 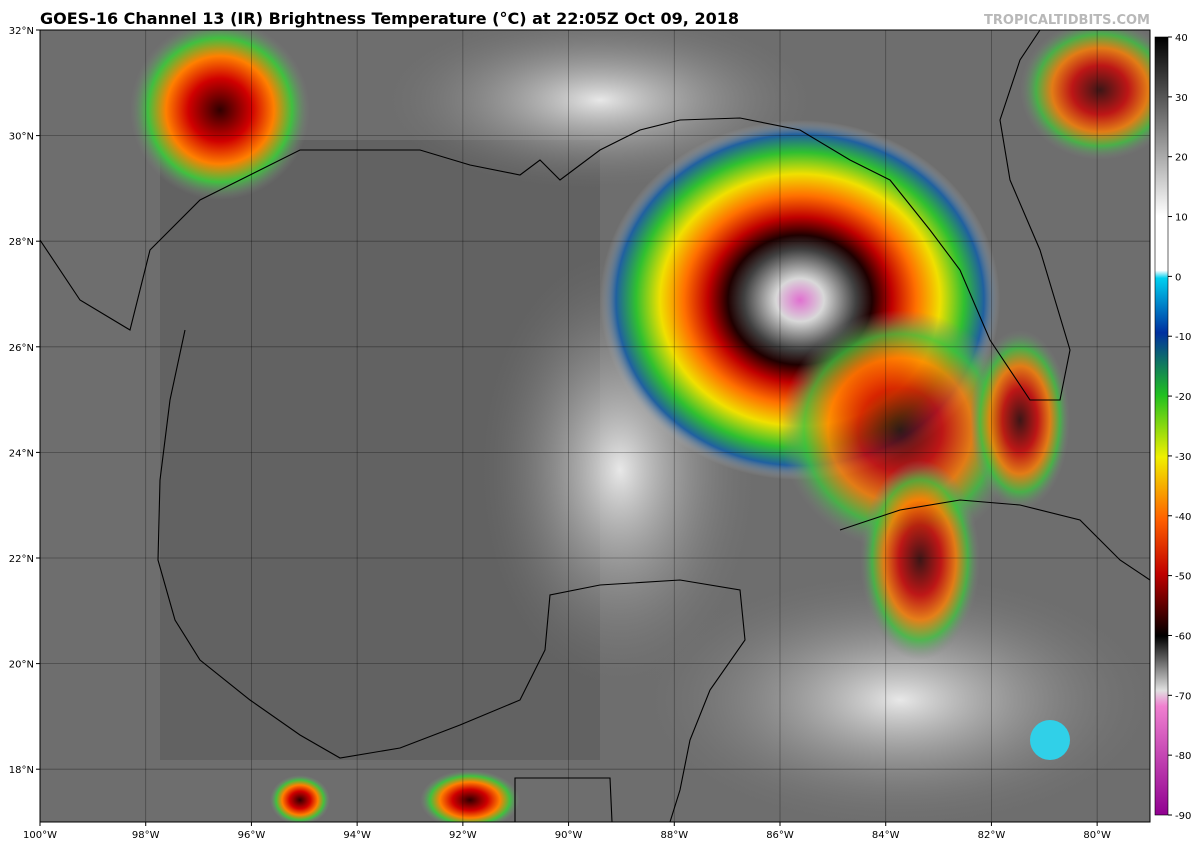 What do you see at coordinates (1181, 38) in the screenshot?
I see `colorbar-label: 40` at bounding box center [1181, 38].